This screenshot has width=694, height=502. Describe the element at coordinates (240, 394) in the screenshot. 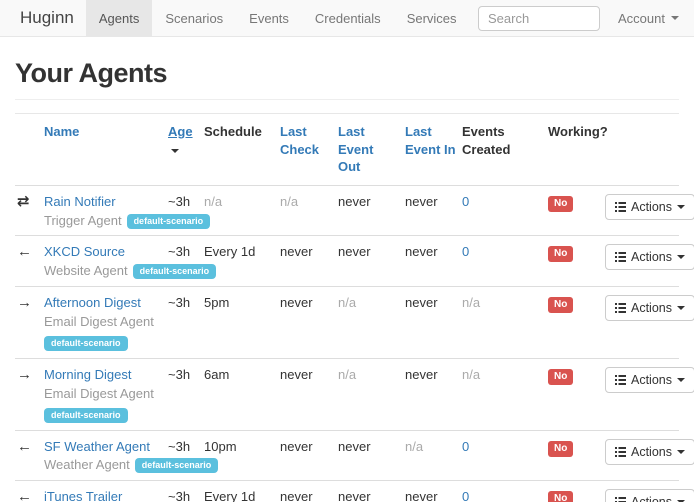

I see `schedule-cell: 6am` at that location.